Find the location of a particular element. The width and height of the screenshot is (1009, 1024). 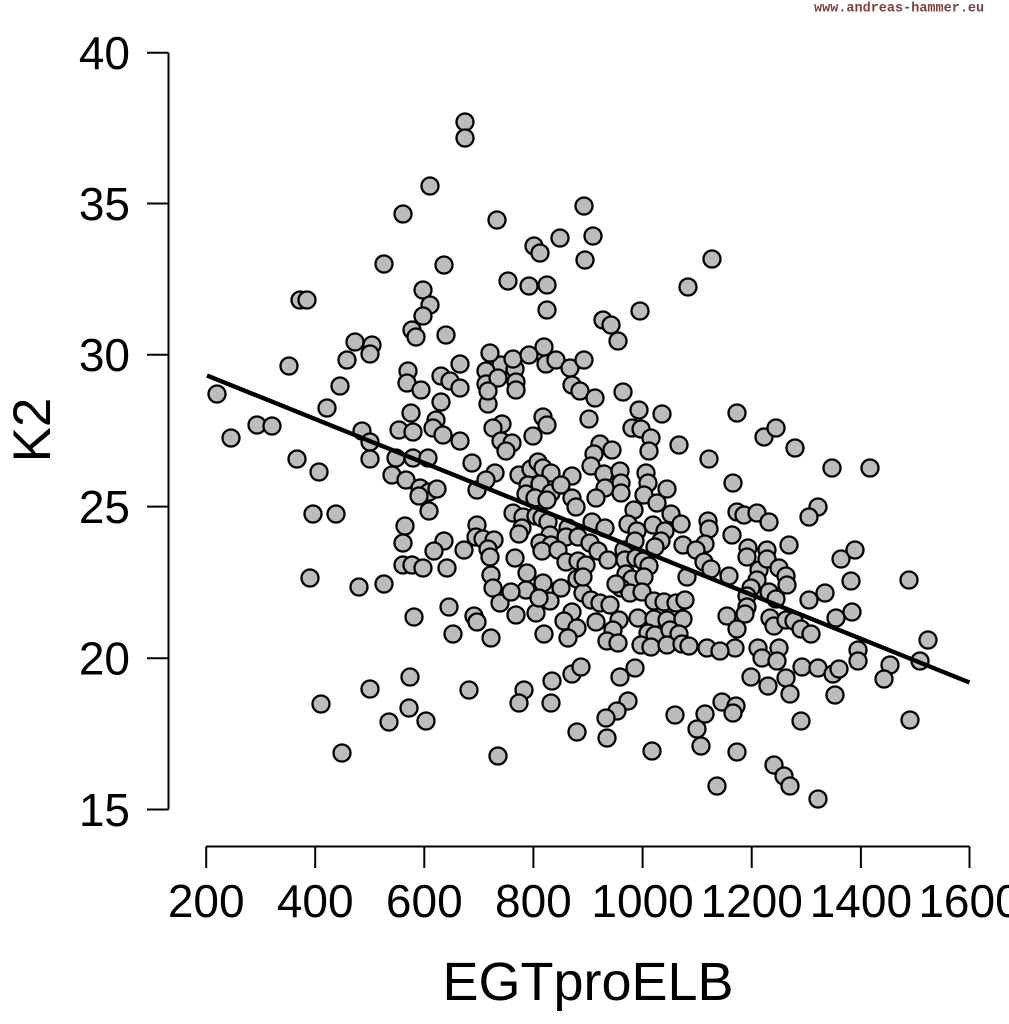

svg-text: 1400 is located at coordinates (861, 901).